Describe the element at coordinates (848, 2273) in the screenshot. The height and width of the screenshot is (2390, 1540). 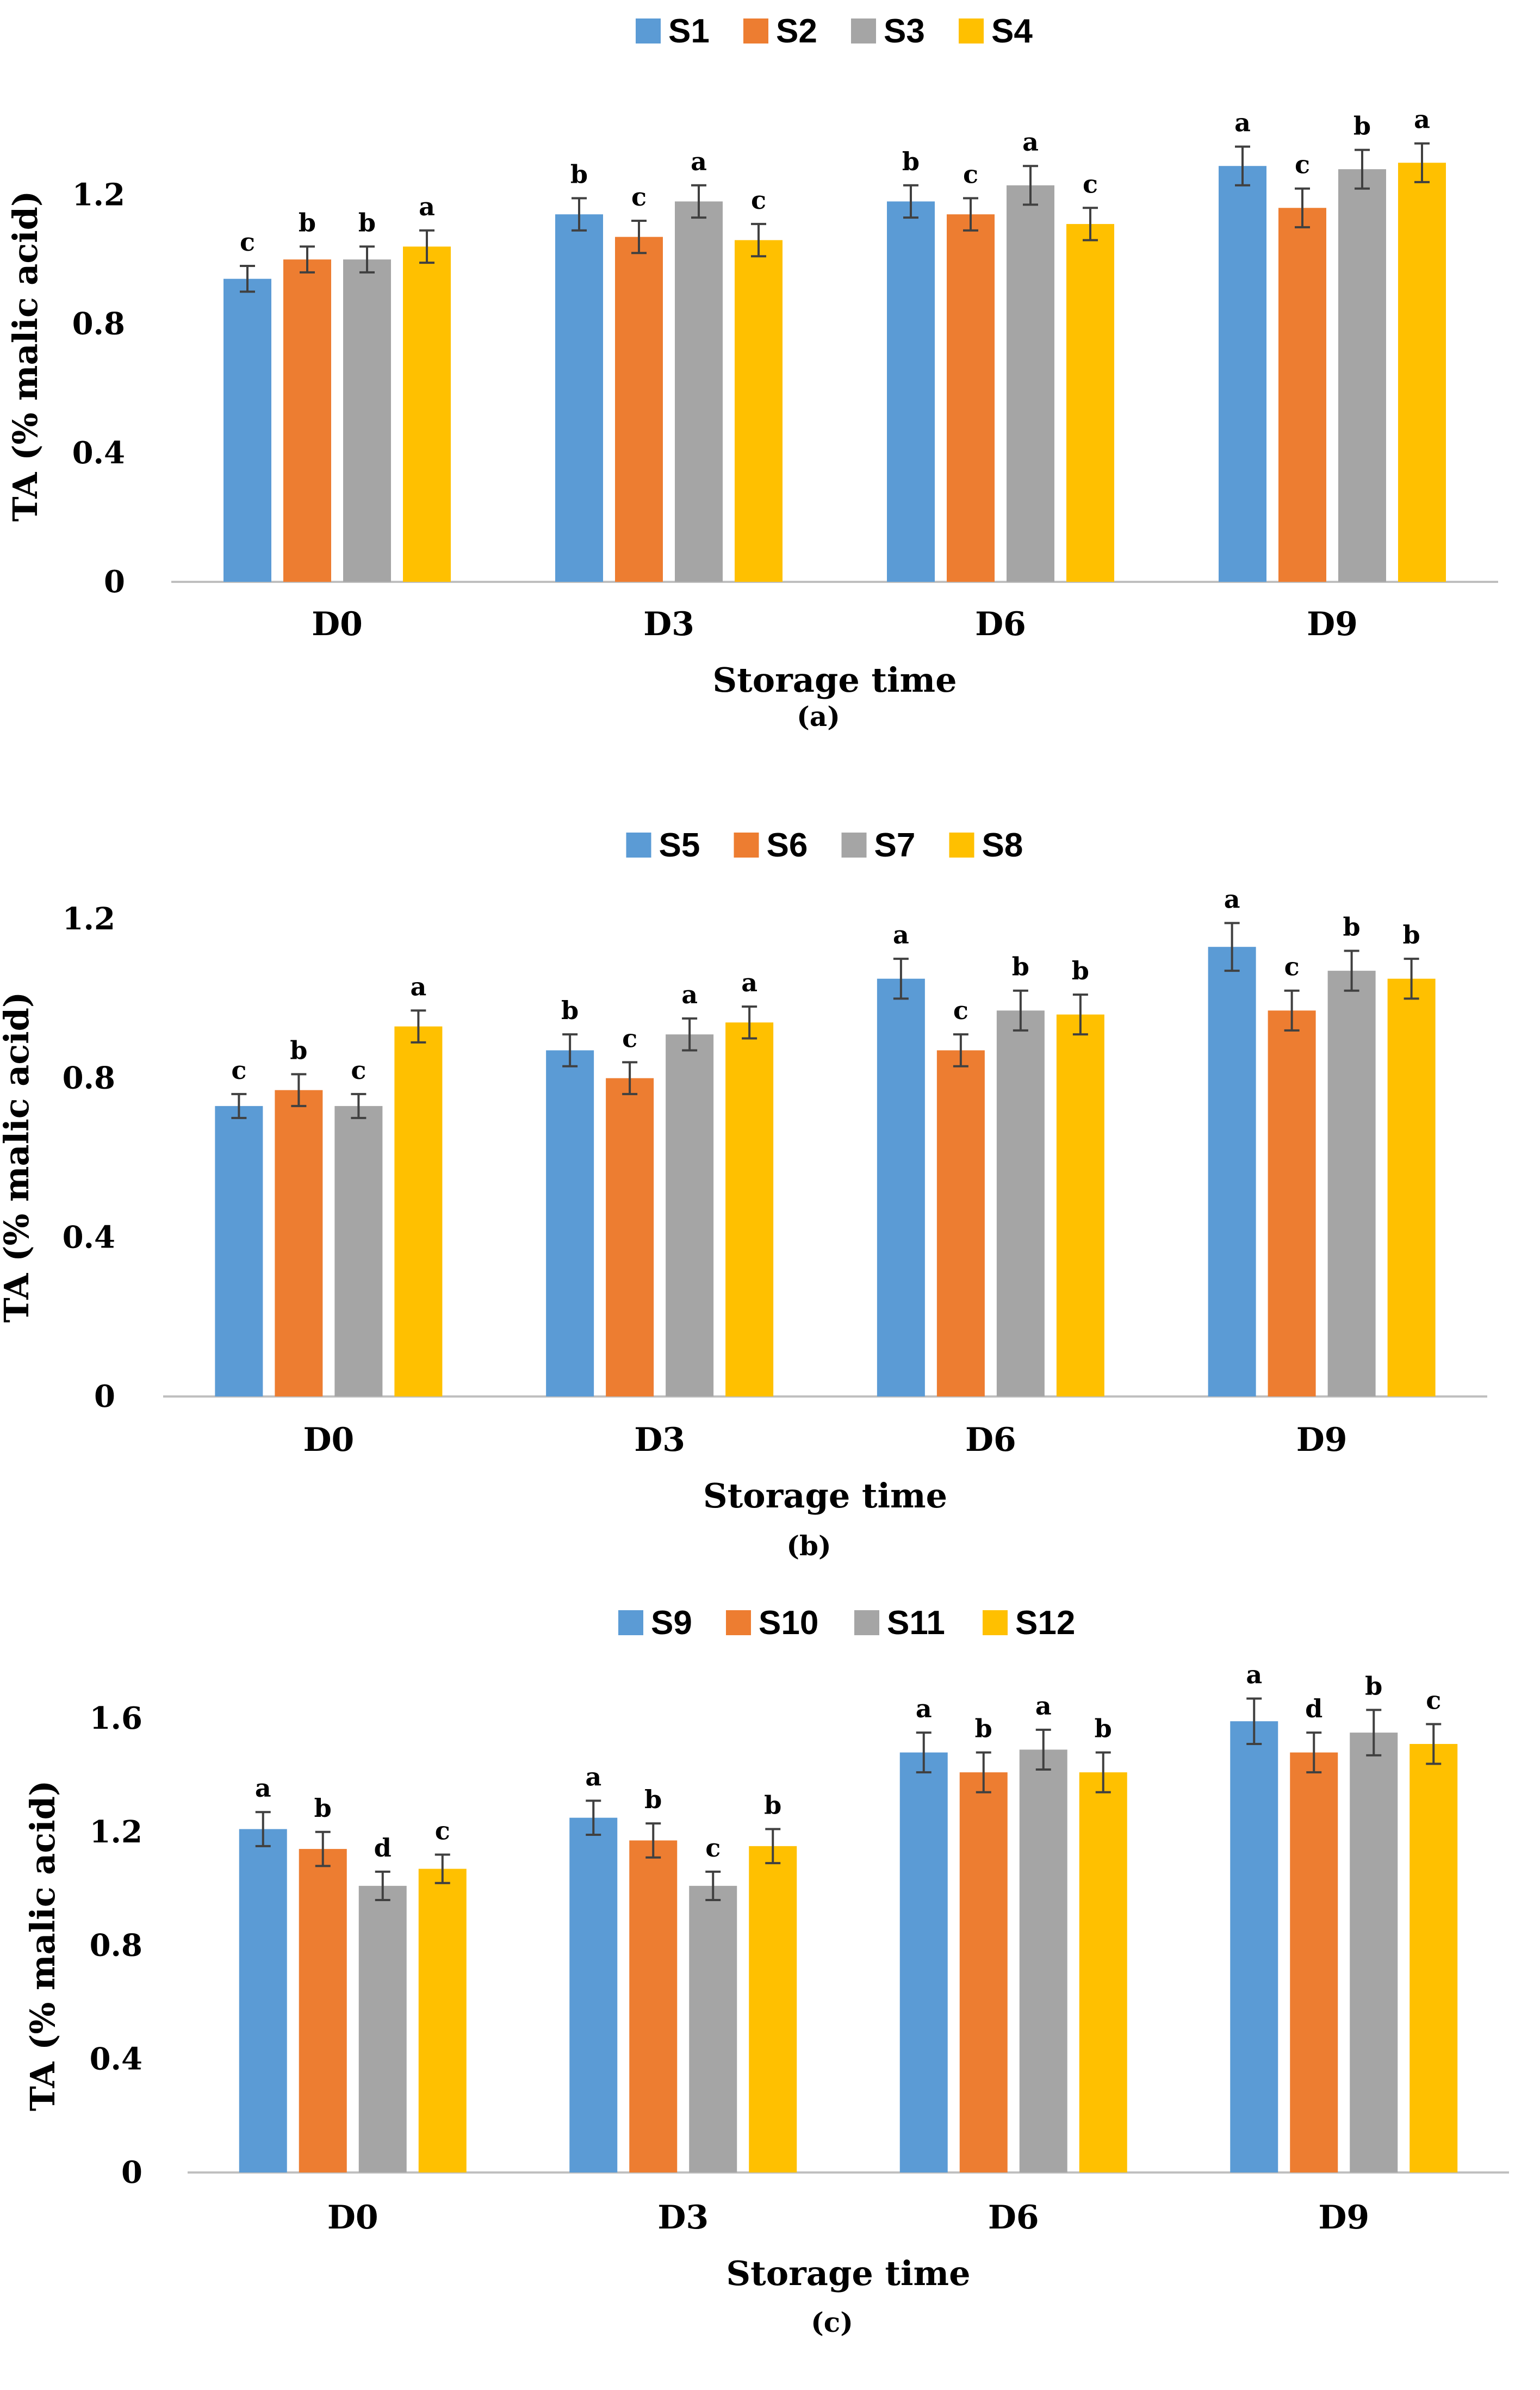
I see `x-axis-title: Storage time` at that location.